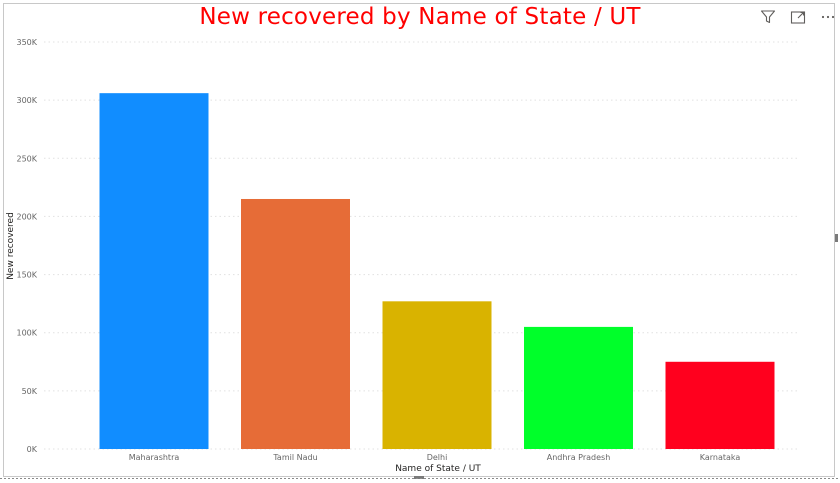  What do you see at coordinates (26, 275) in the screenshot?
I see `y-tick-label: 150K` at bounding box center [26, 275].